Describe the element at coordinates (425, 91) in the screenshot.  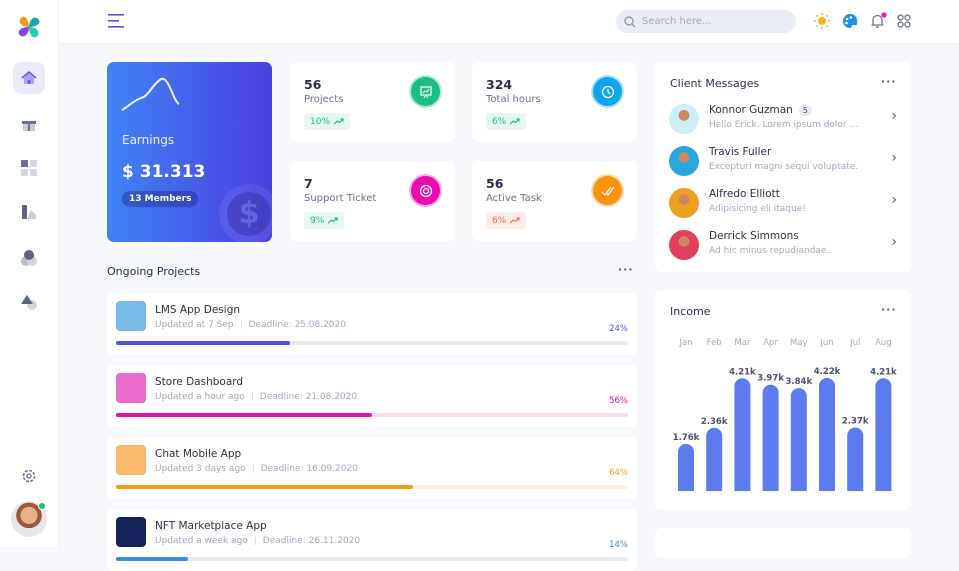
I see `presentation-chart-icon` at that location.